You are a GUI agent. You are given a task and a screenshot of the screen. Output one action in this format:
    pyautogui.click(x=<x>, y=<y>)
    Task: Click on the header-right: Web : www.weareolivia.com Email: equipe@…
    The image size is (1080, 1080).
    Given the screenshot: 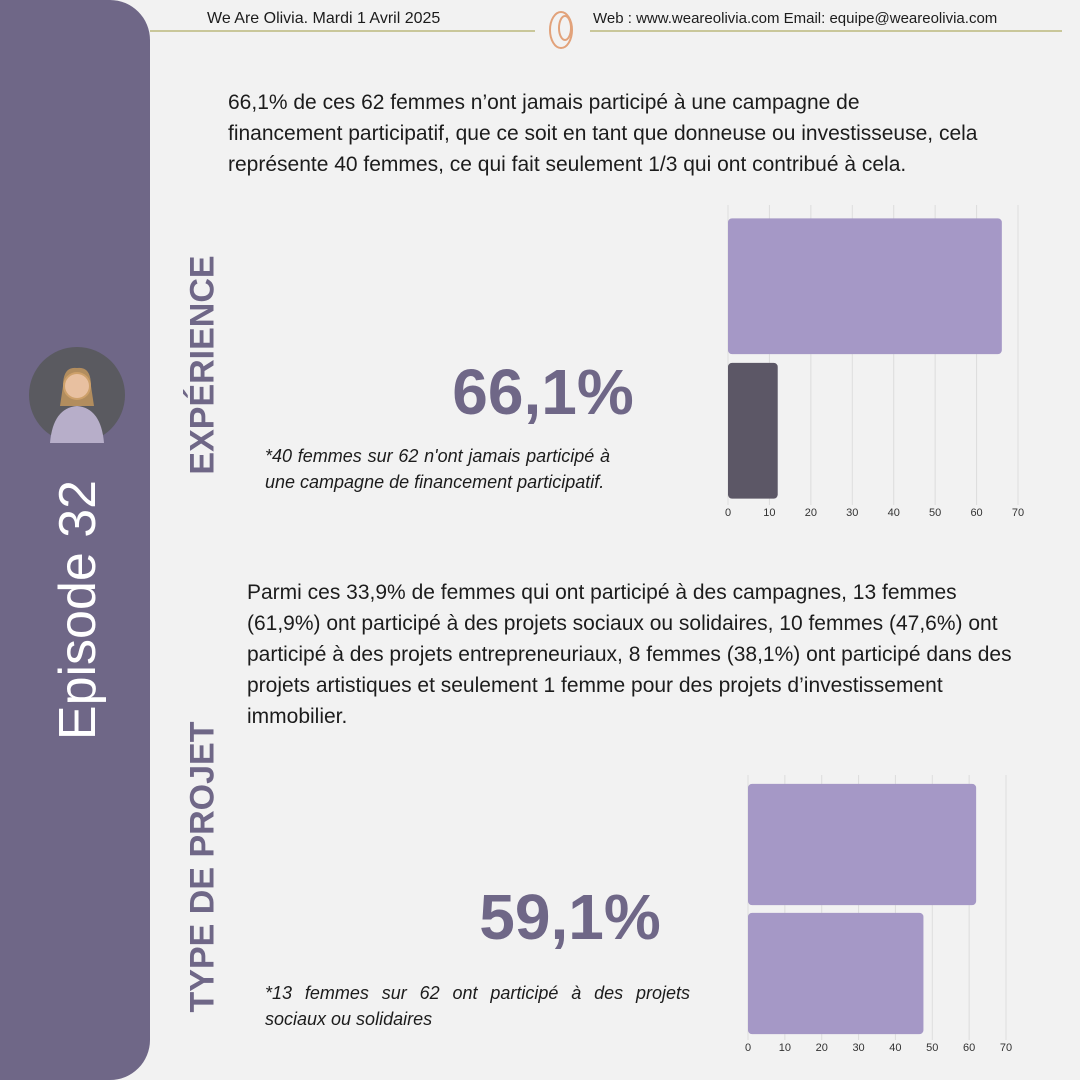 What is the action you would take?
    pyautogui.click(x=795, y=18)
    